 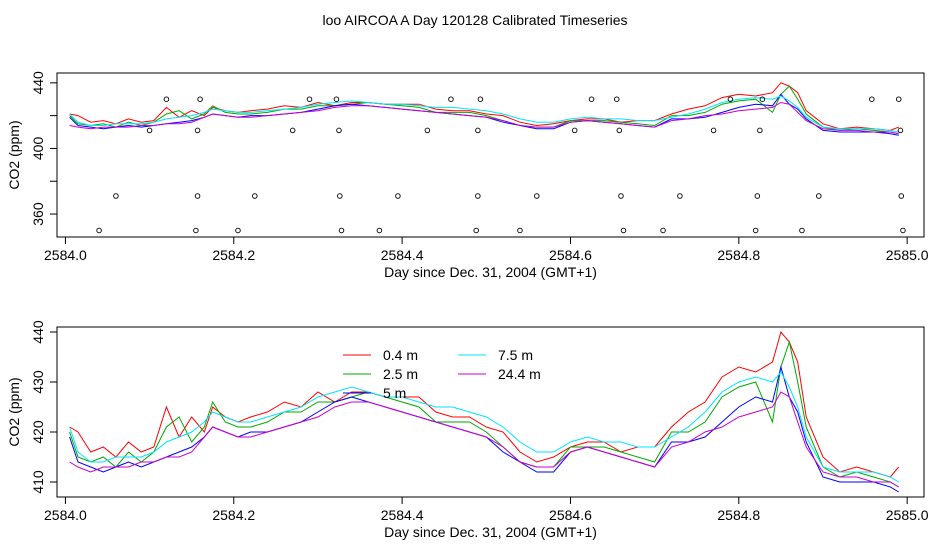 I want to click on legend-label: 24.4 m, so click(x=519, y=374).